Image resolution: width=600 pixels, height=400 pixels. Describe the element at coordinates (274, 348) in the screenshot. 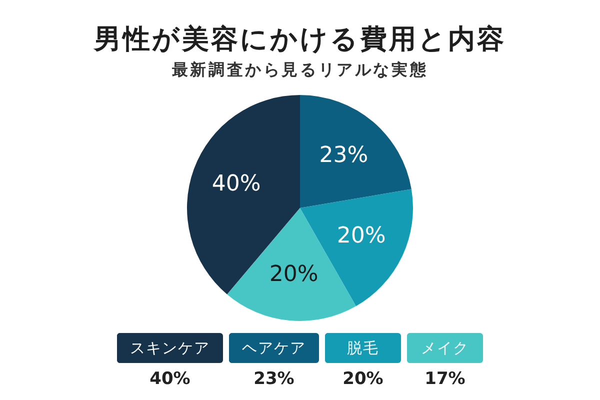

I see `legend-label: ヘアケア` at that location.